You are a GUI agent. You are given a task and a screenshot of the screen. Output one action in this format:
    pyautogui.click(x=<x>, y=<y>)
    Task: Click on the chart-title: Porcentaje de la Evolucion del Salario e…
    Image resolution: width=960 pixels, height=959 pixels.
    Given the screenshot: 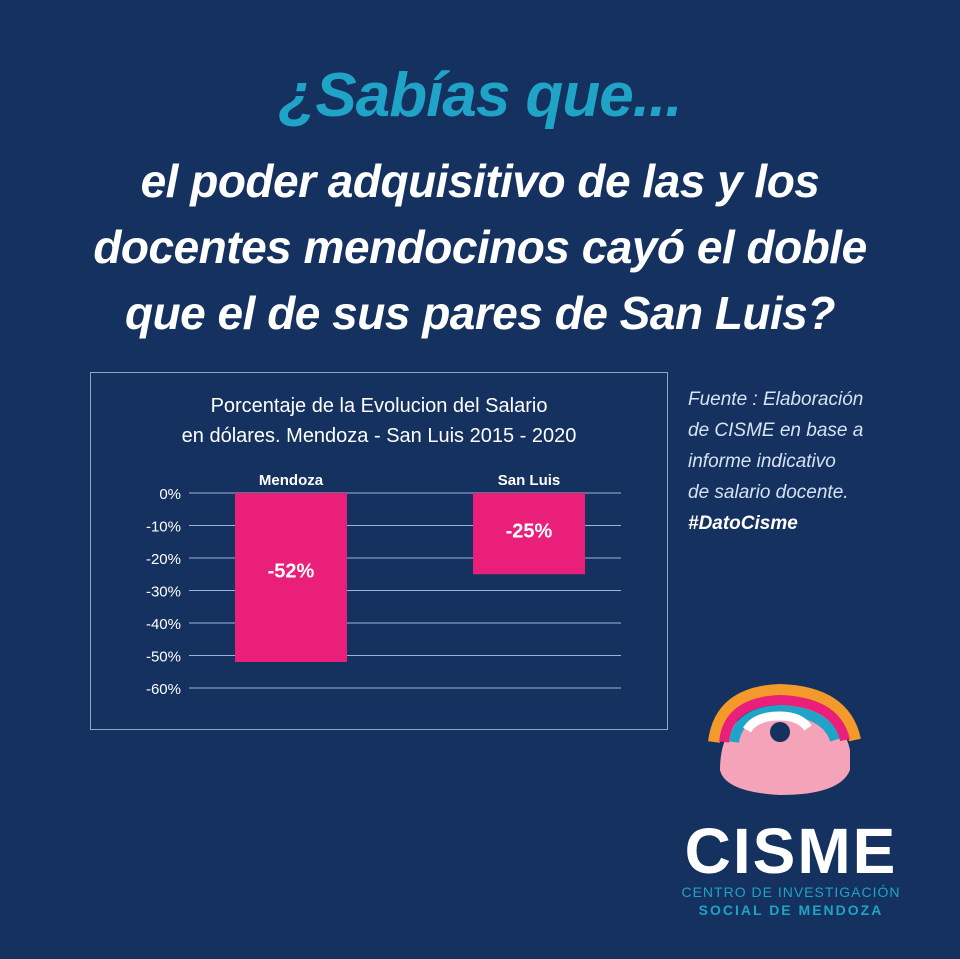 What is the action you would take?
    pyautogui.click(x=379, y=421)
    